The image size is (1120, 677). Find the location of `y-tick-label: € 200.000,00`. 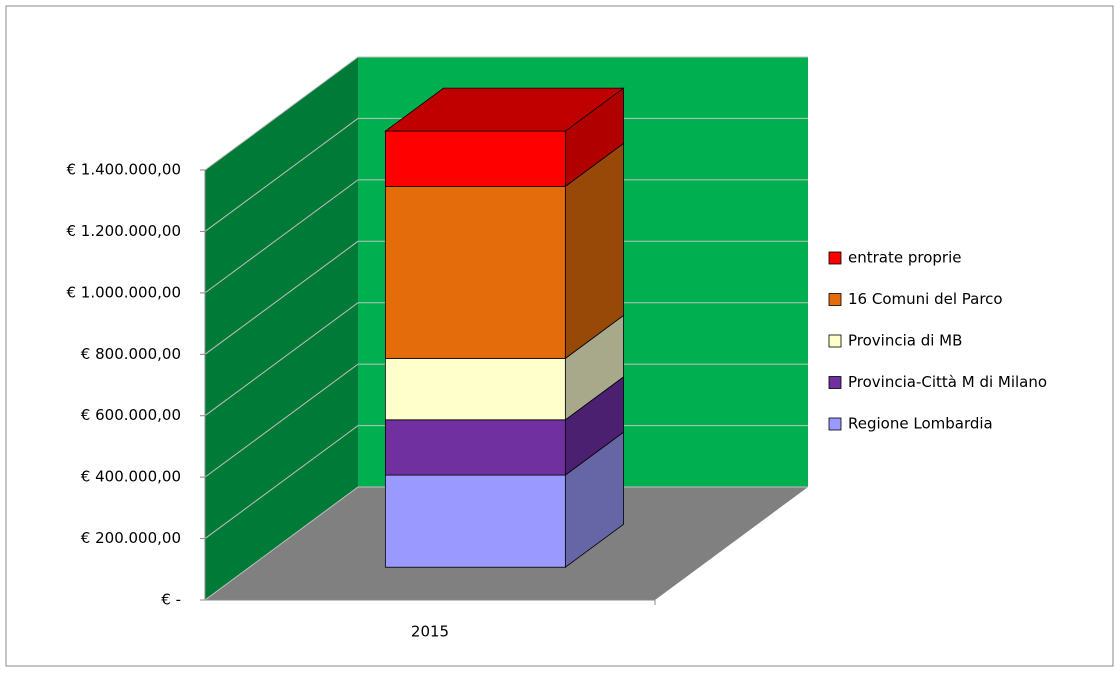

y-tick-label: € 200.000,00 is located at coordinates (131, 538).